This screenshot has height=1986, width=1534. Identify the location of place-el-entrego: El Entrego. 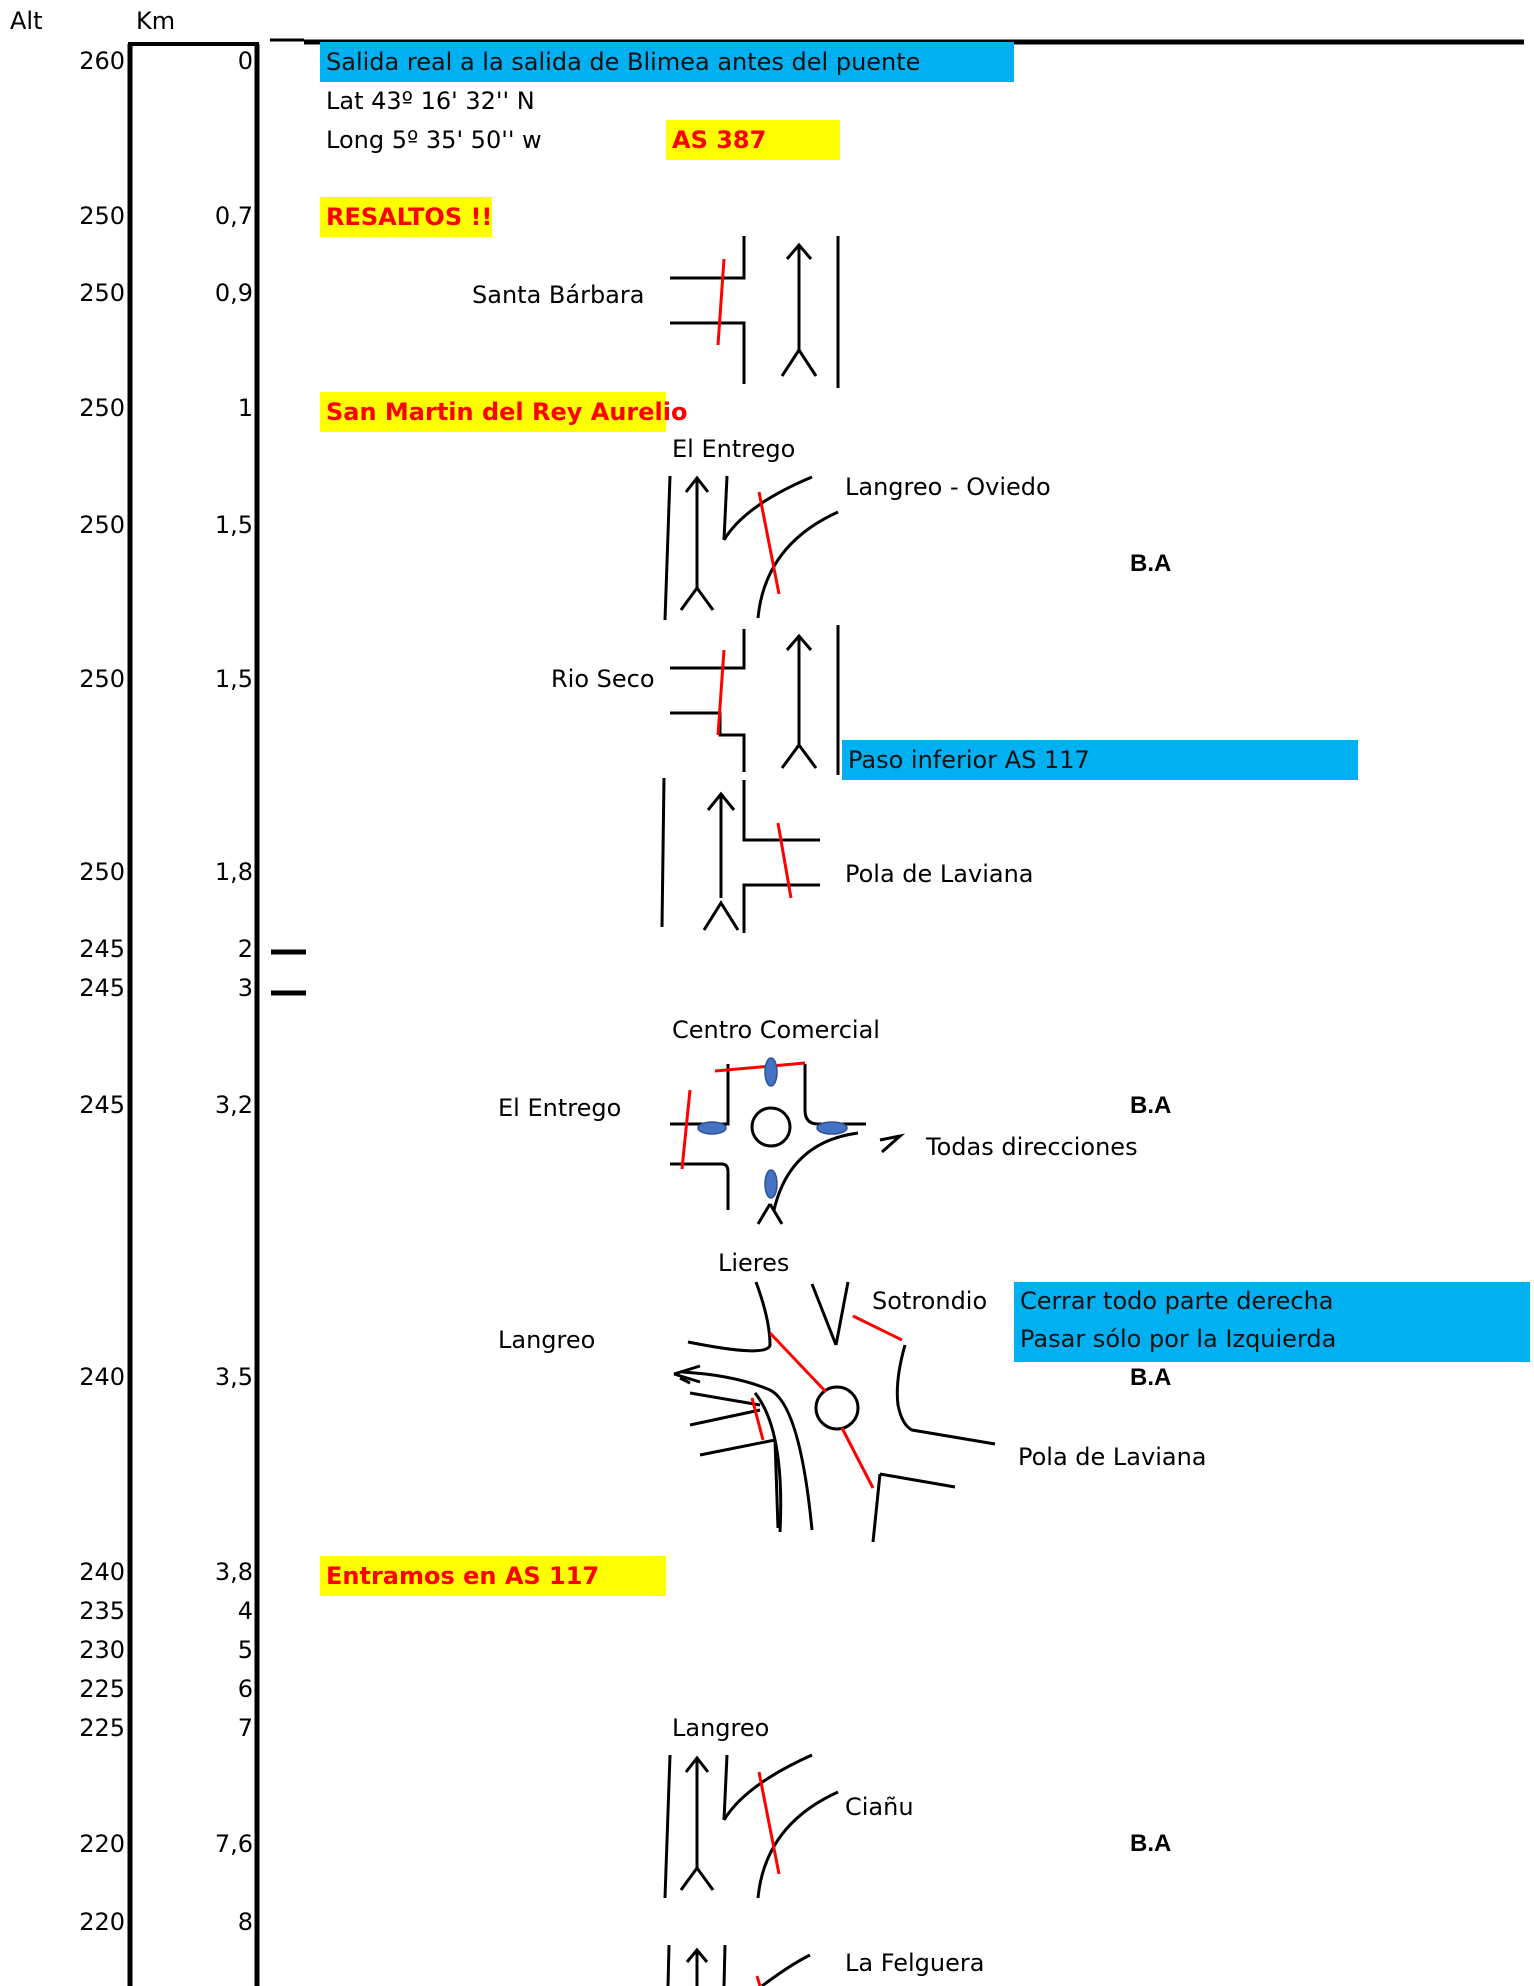
(734, 449).